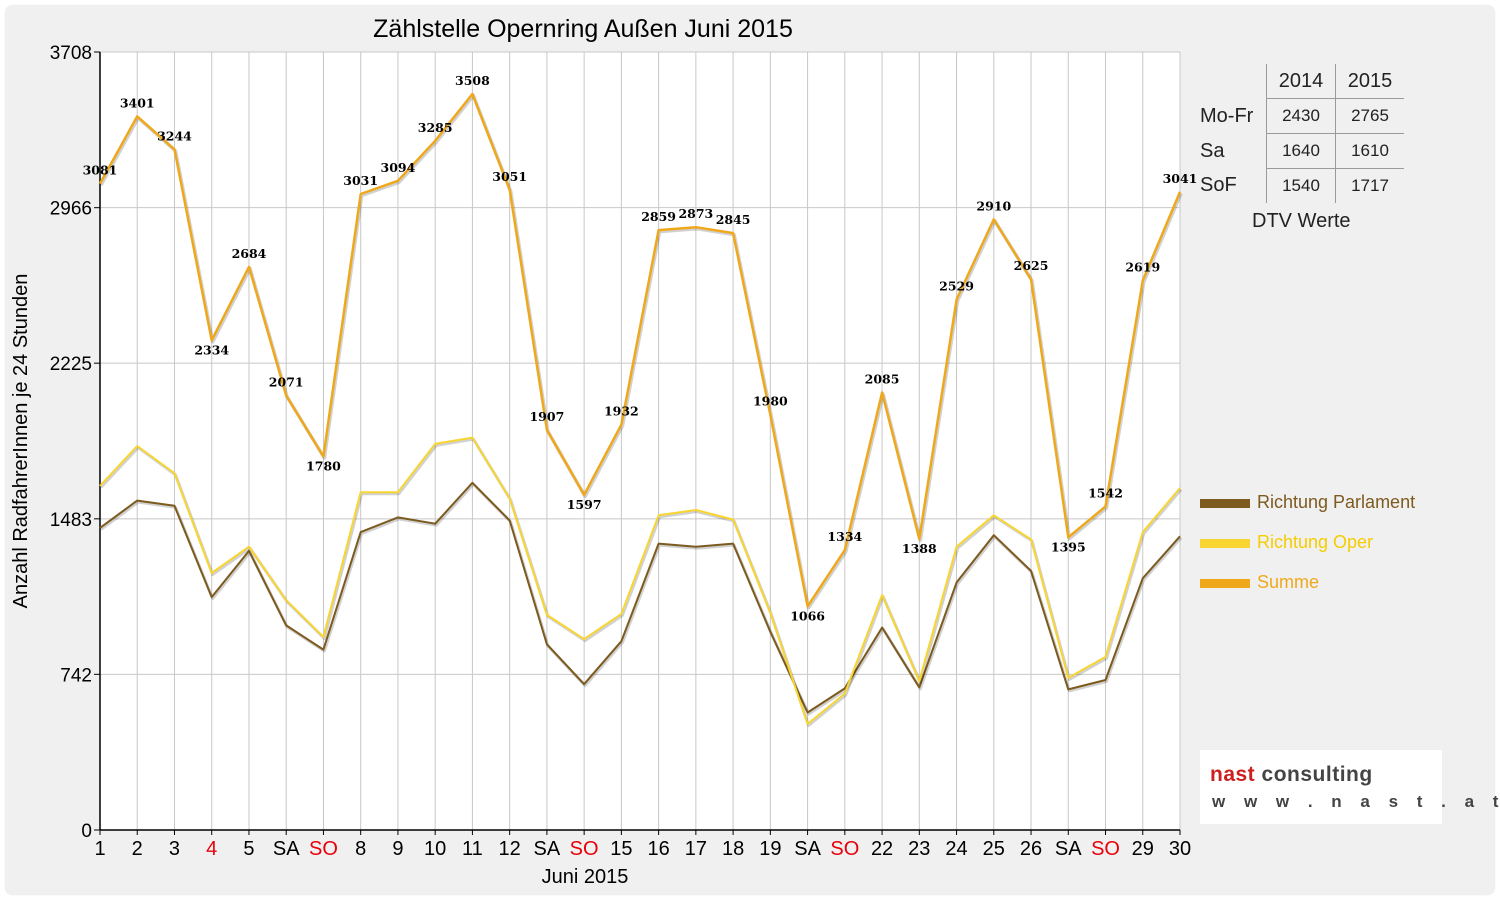 This screenshot has width=1500, height=900. I want to click on data-label: 2085, so click(882, 379).